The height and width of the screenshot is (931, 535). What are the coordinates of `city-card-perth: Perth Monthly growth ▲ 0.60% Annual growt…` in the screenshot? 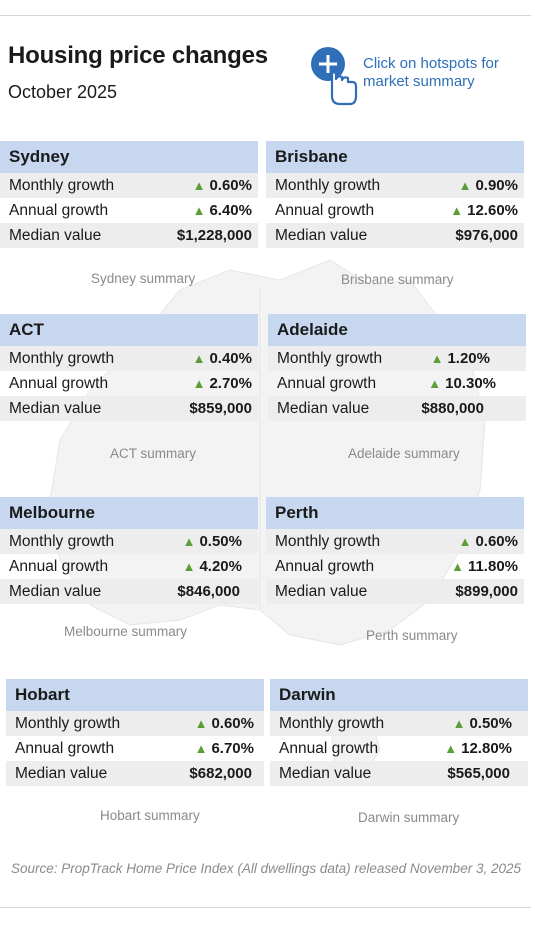 It's located at (395, 550).